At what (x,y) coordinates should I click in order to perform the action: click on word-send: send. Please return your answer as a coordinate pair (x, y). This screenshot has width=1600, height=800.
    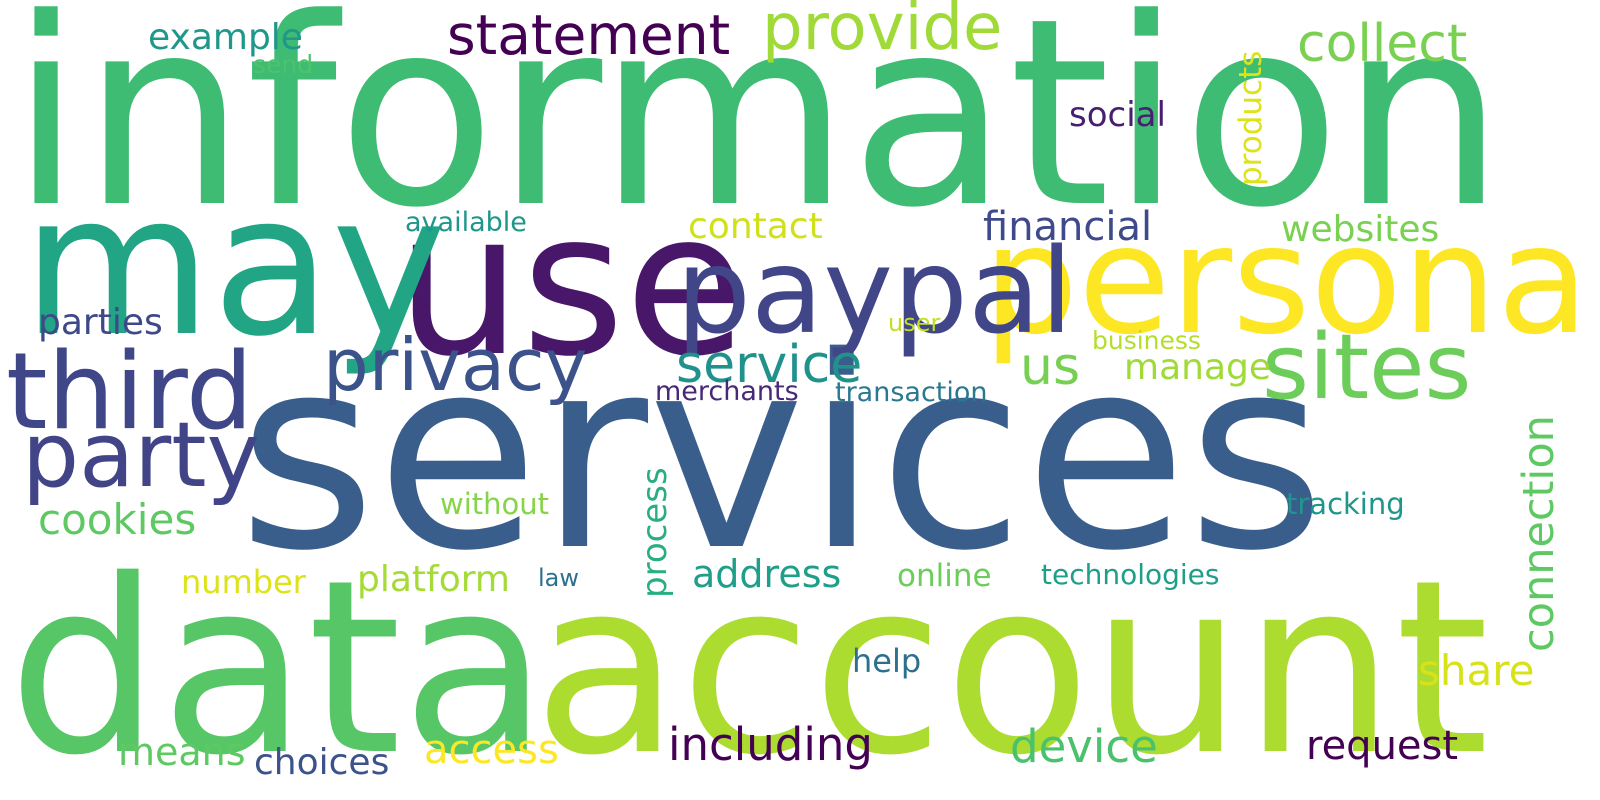
    Looking at the image, I should click on (283, 64).